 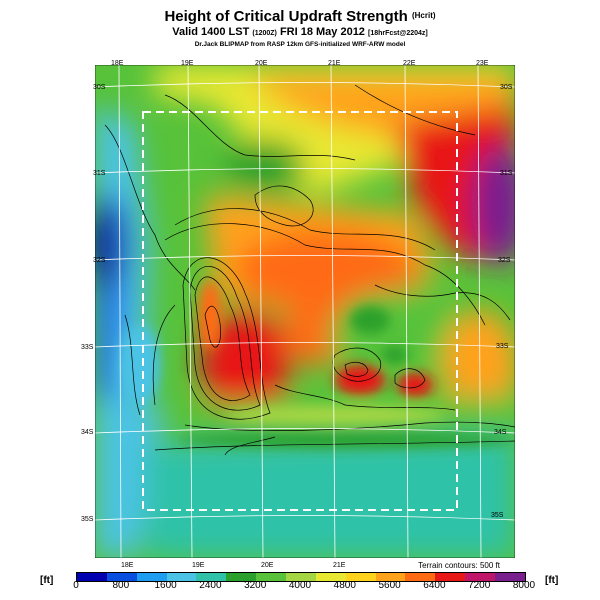 What do you see at coordinates (264, 33) in the screenshot?
I see `subtitle-utc: (1200Z)` at bounding box center [264, 33].